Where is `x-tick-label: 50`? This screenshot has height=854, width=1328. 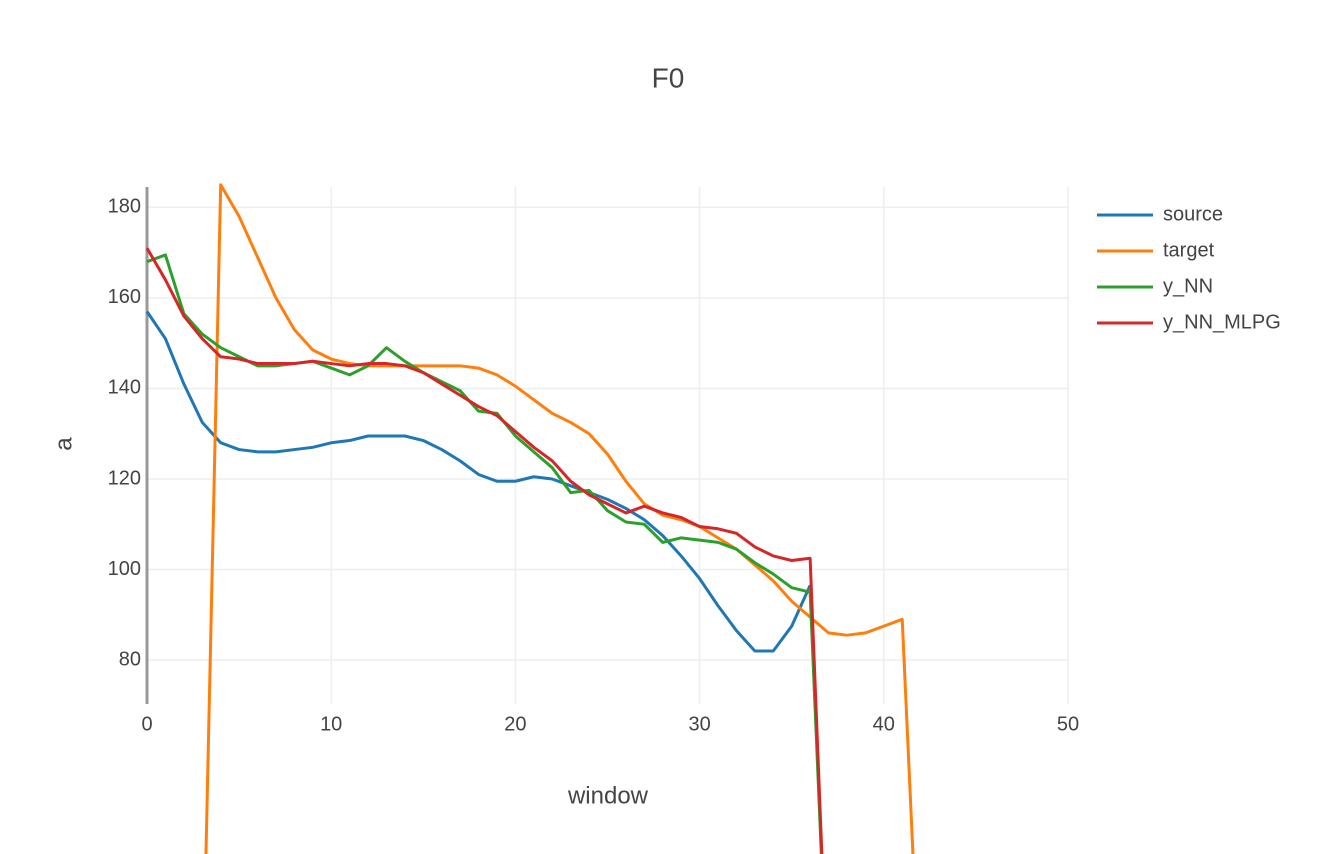 x-tick-label: 50 is located at coordinates (1068, 724).